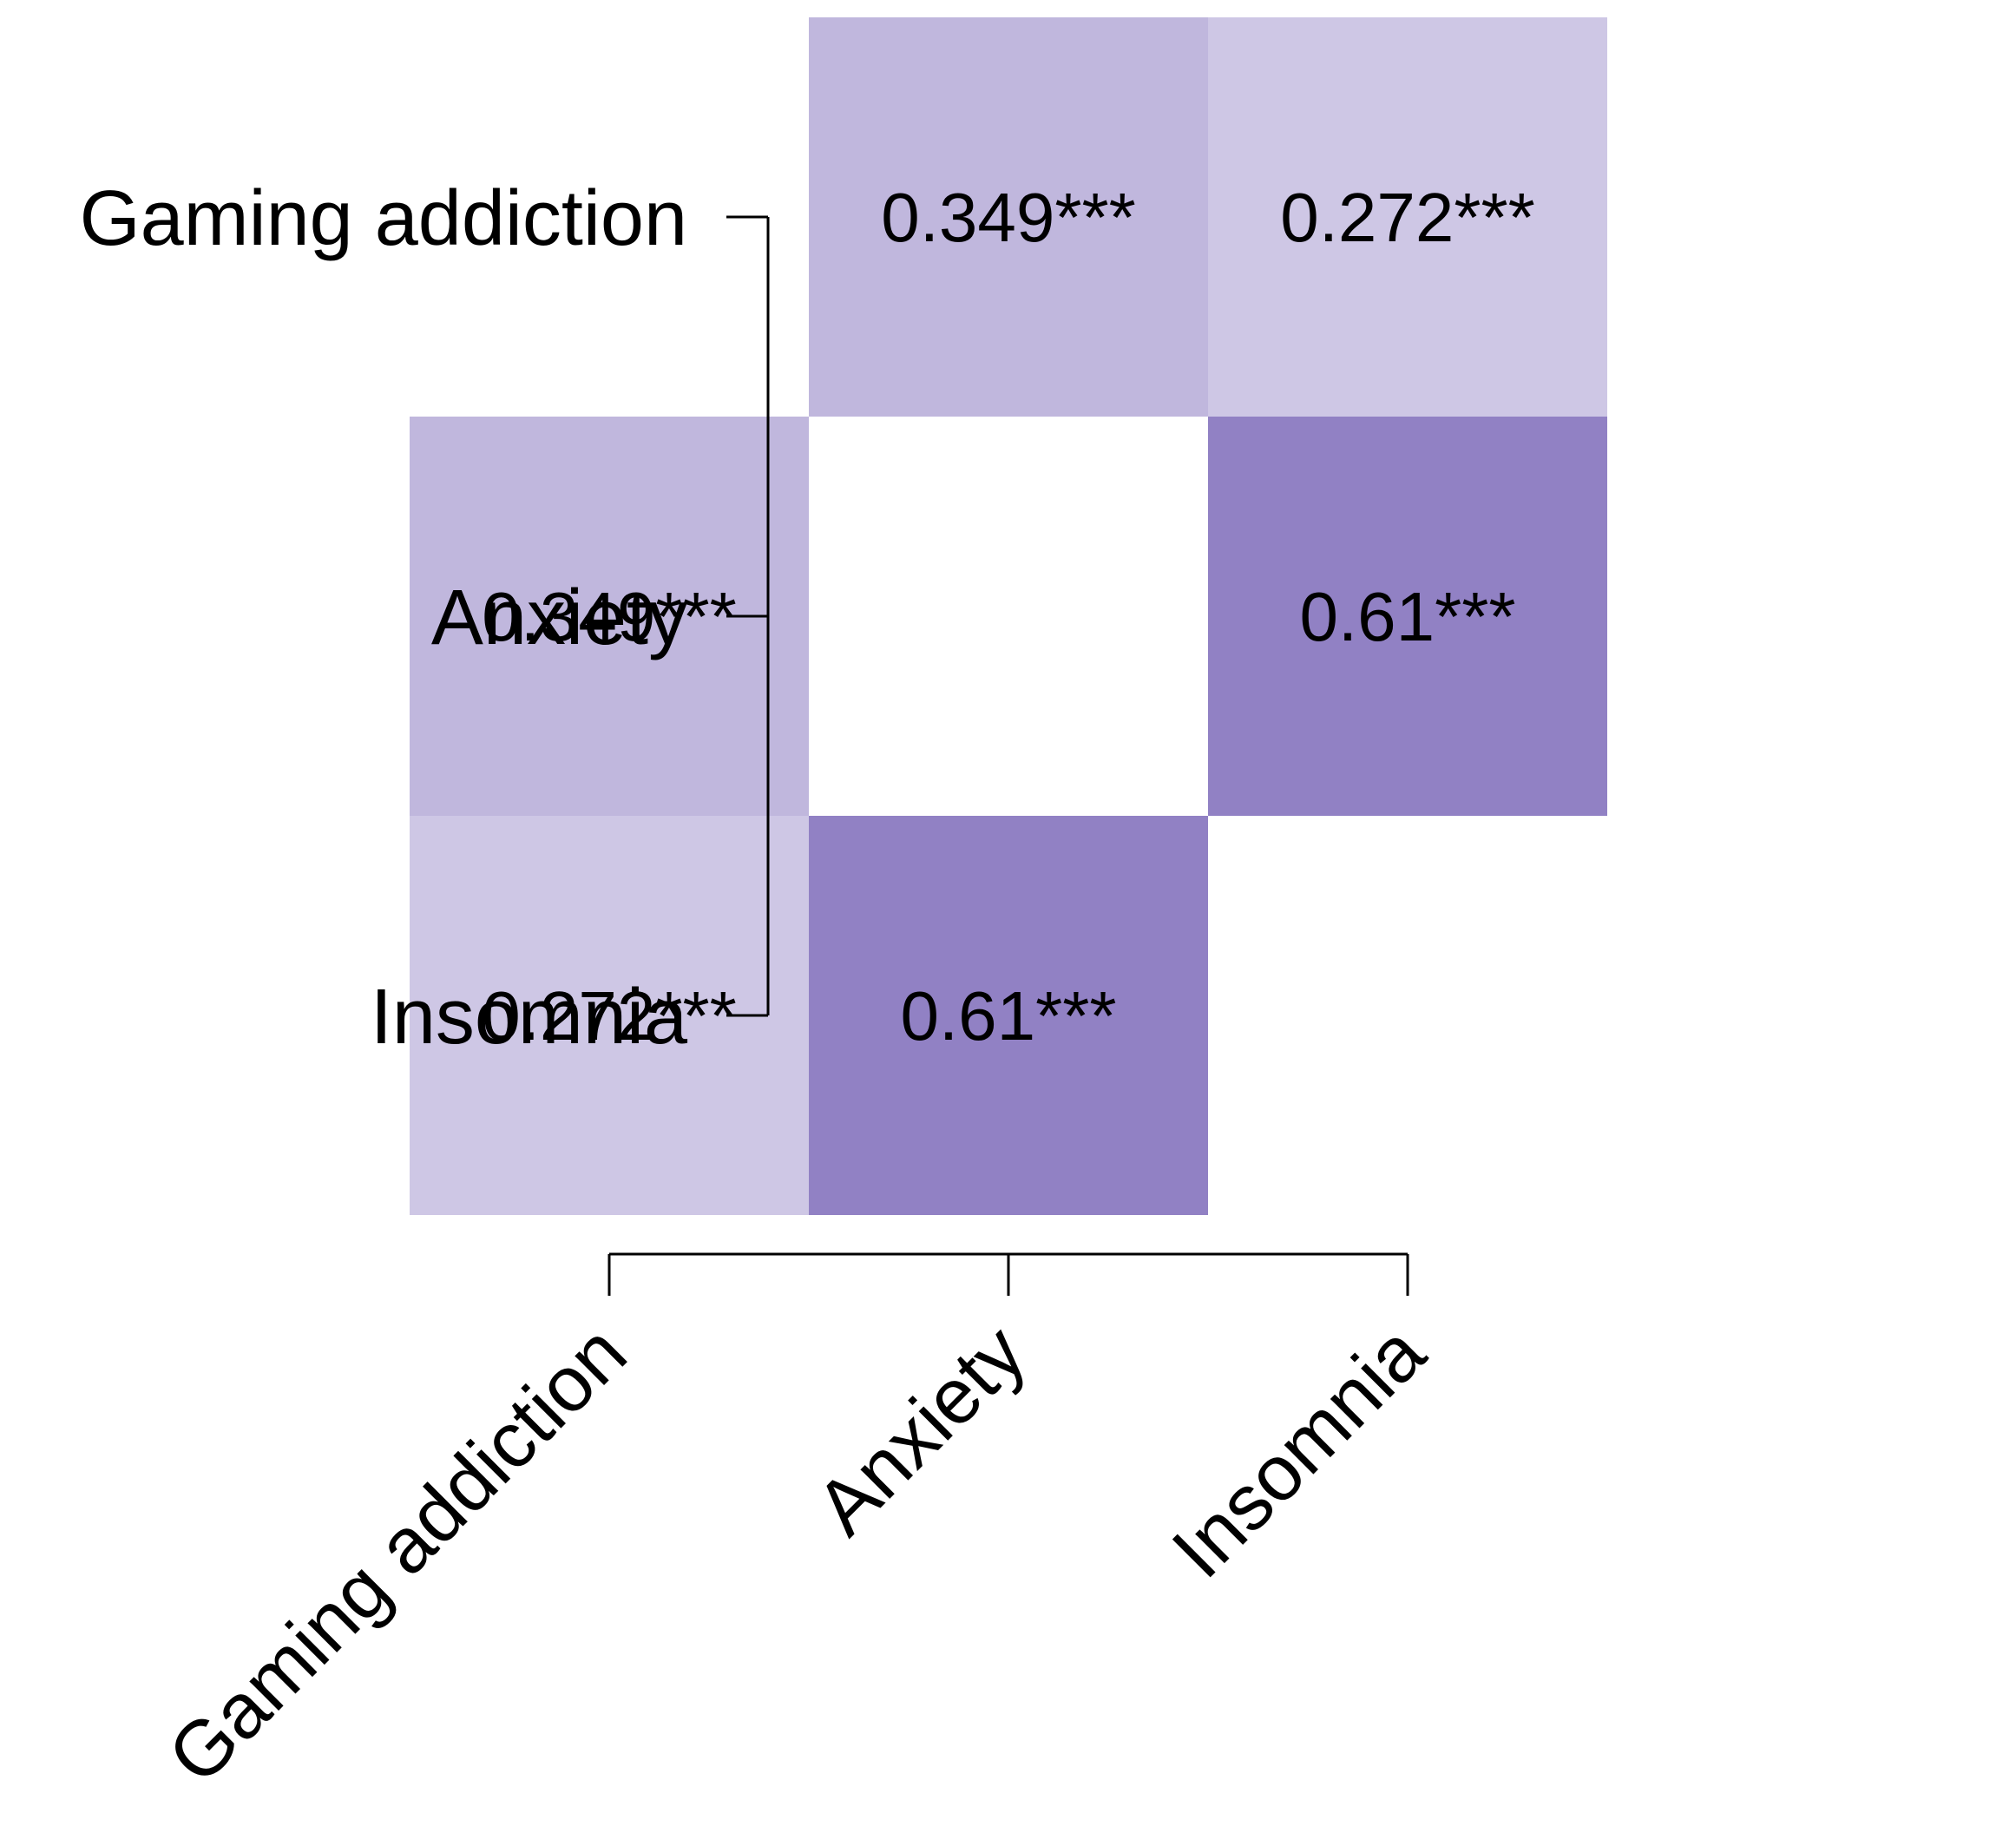 This screenshot has height=1846, width=2016. What do you see at coordinates (609, 1016) in the screenshot?
I see `cell-label-r2-c0: 0.272***` at bounding box center [609, 1016].